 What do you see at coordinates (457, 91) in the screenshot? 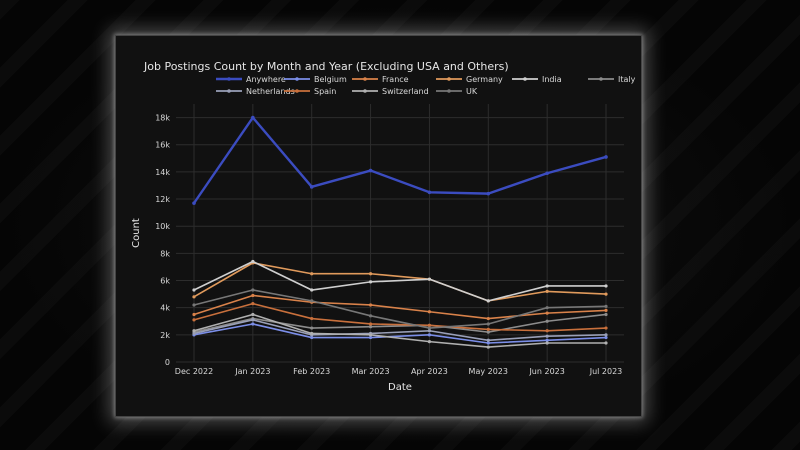
I see `legend-item: UK` at bounding box center [457, 91].